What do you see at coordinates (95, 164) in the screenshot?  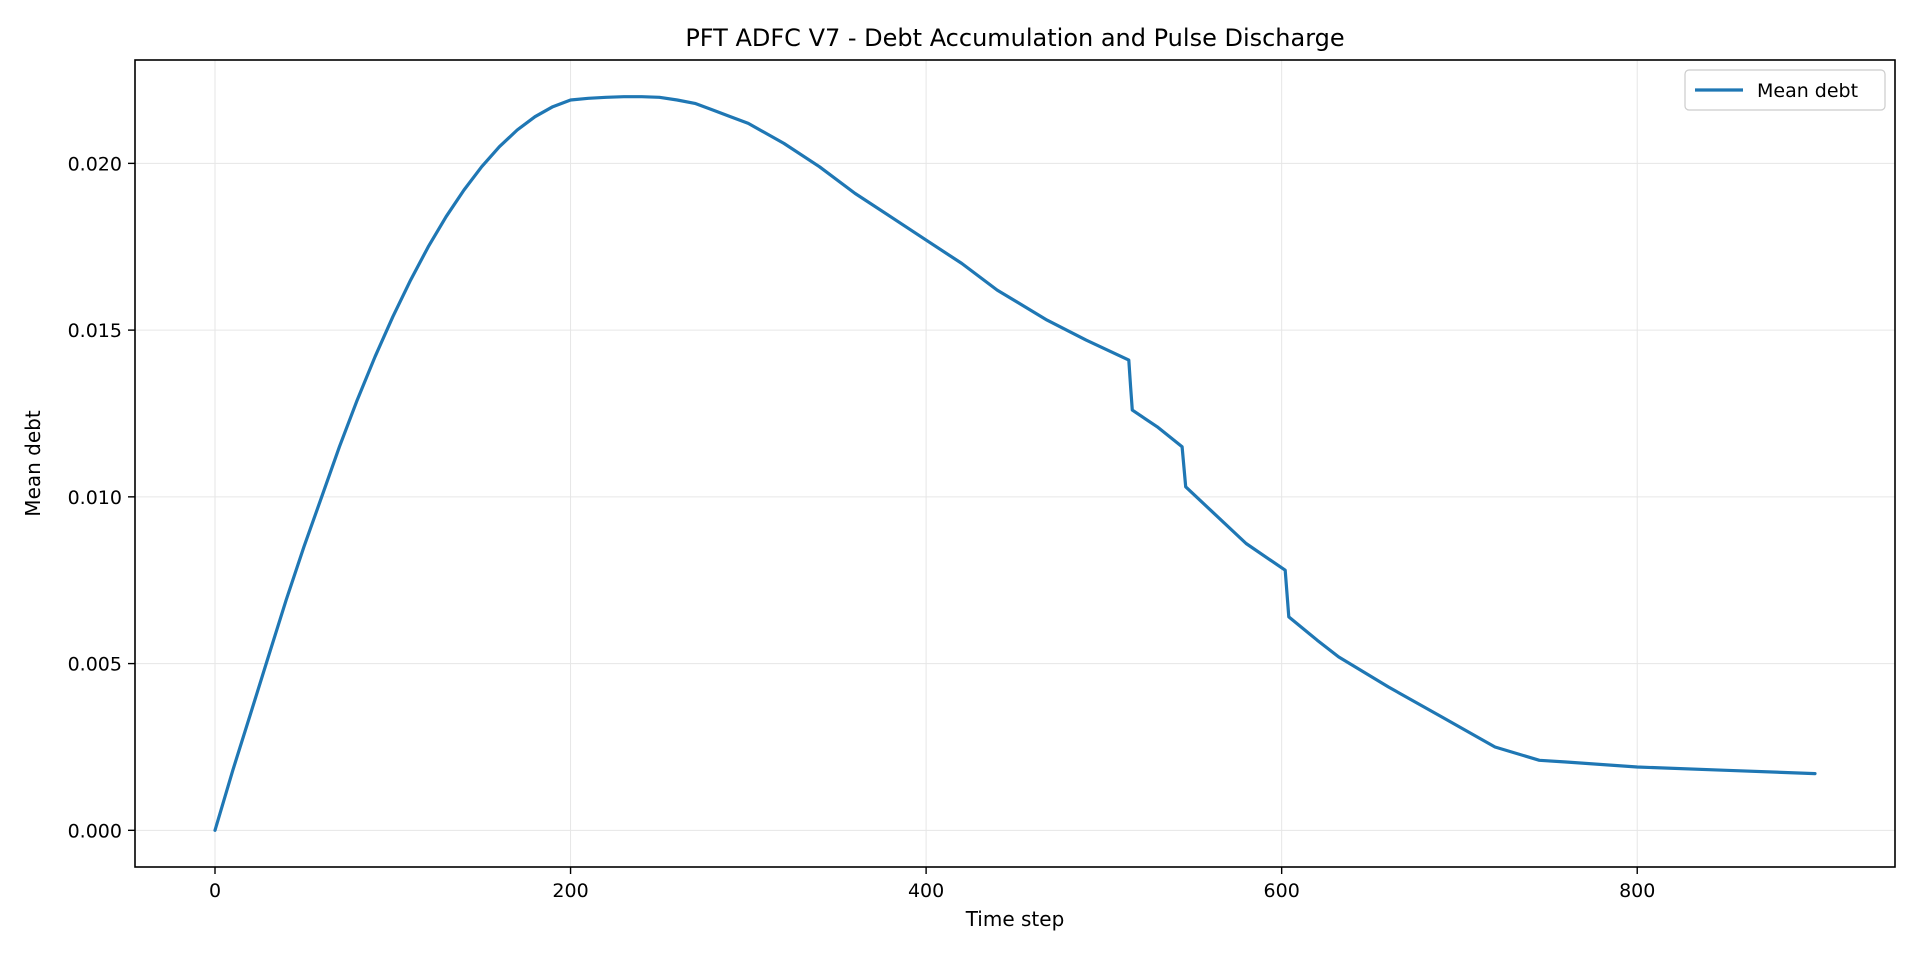 I see `y-tick-label: 0.020` at bounding box center [95, 164].